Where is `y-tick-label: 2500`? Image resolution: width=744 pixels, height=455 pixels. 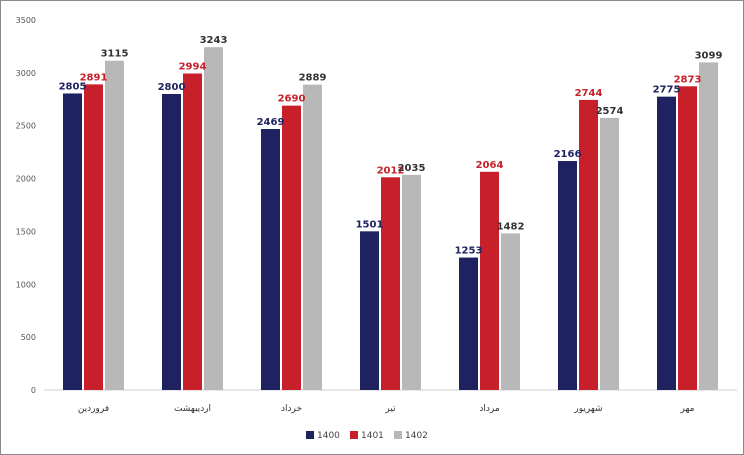 y-tick-label: 2500 is located at coordinates (26, 126).